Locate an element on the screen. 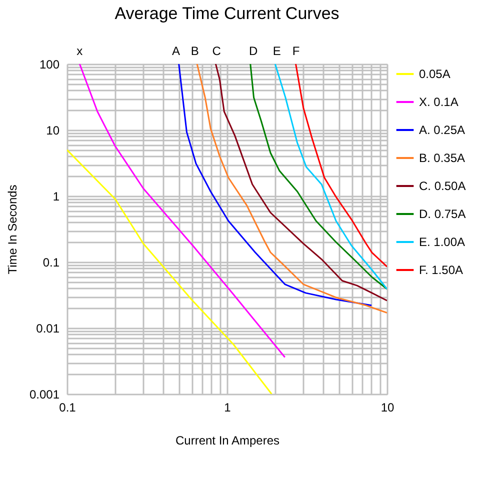 The image size is (489, 480). legend-label: 0.05A is located at coordinates (434, 74).